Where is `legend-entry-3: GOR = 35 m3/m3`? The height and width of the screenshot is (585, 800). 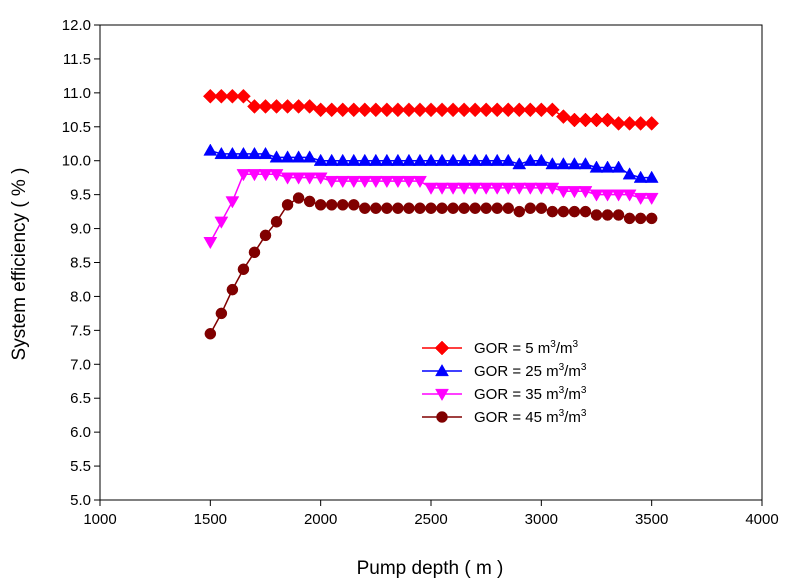
legend-entry-3: GOR = 35 m3/m3 is located at coordinates (504, 394).